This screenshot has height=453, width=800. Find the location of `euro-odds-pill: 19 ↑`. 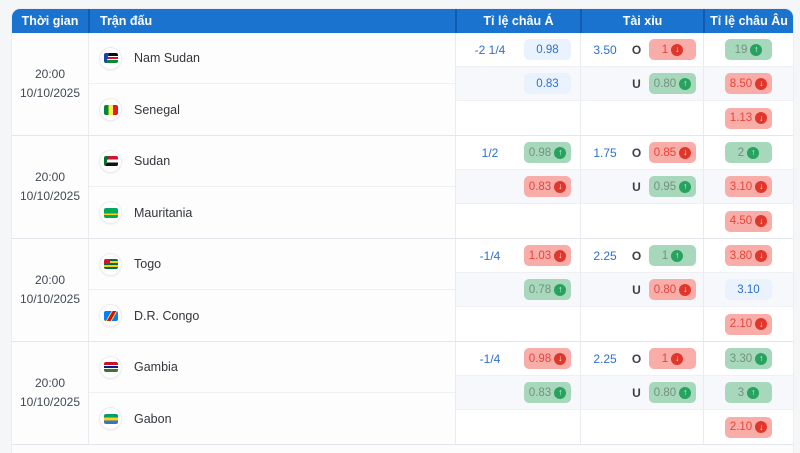

euro-odds-pill: 19 ↑ is located at coordinates (748, 49).